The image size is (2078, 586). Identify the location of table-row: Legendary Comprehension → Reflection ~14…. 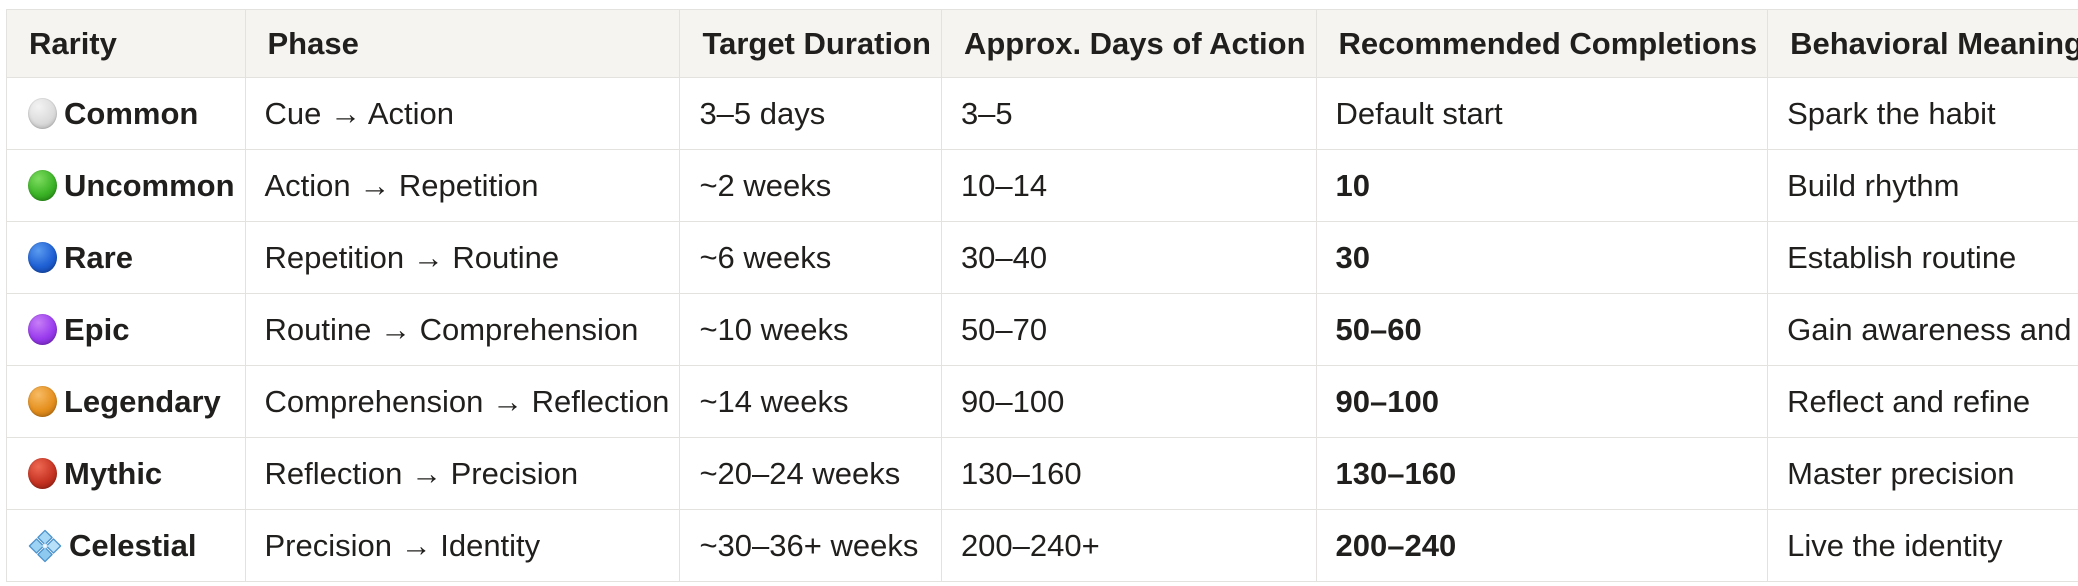
(1042, 401).